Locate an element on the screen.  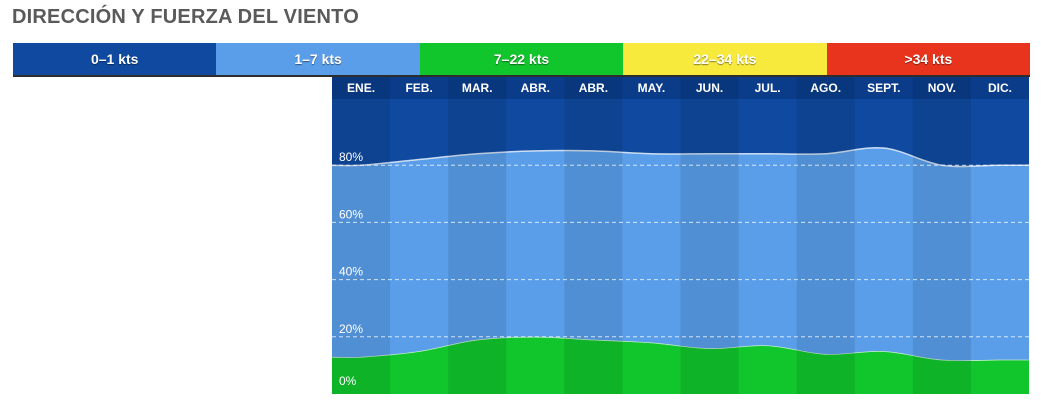
chart-title: DIRECCIÓN Y FUERZA DEL VIENTO is located at coordinates (185, 17).